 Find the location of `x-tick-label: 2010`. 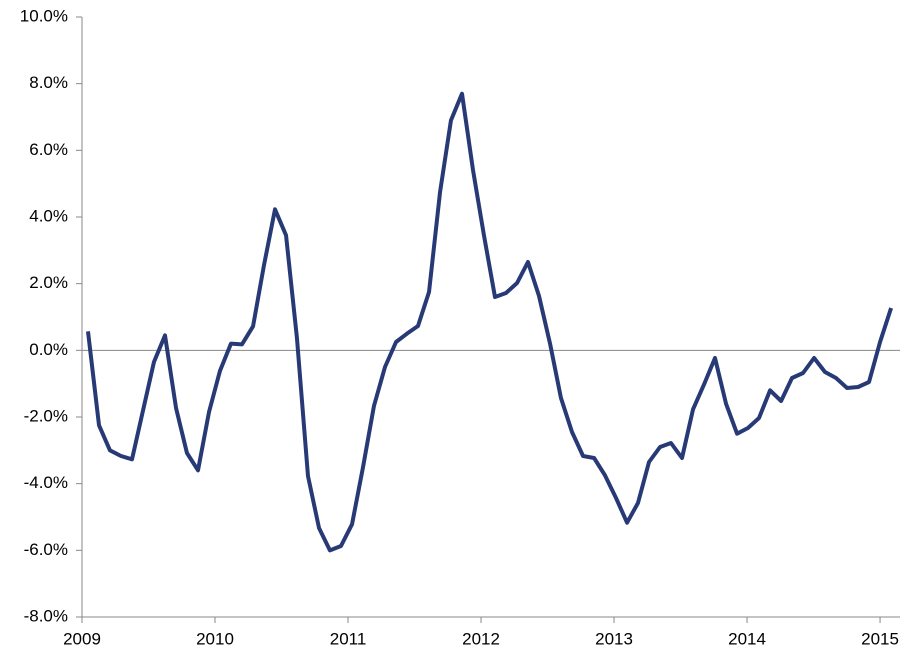

x-tick-label: 2010 is located at coordinates (215, 638).